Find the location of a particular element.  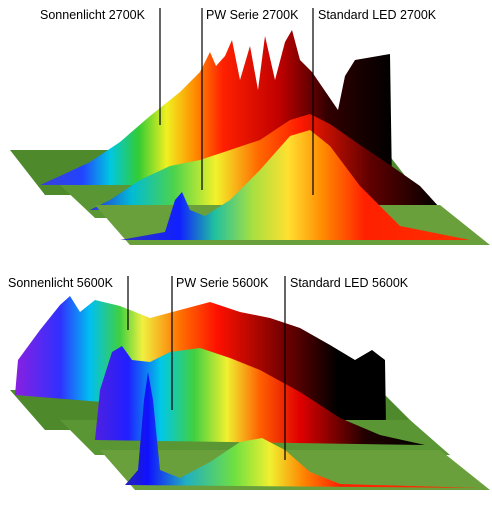

label: Standard LED 5600K is located at coordinates (349, 283).